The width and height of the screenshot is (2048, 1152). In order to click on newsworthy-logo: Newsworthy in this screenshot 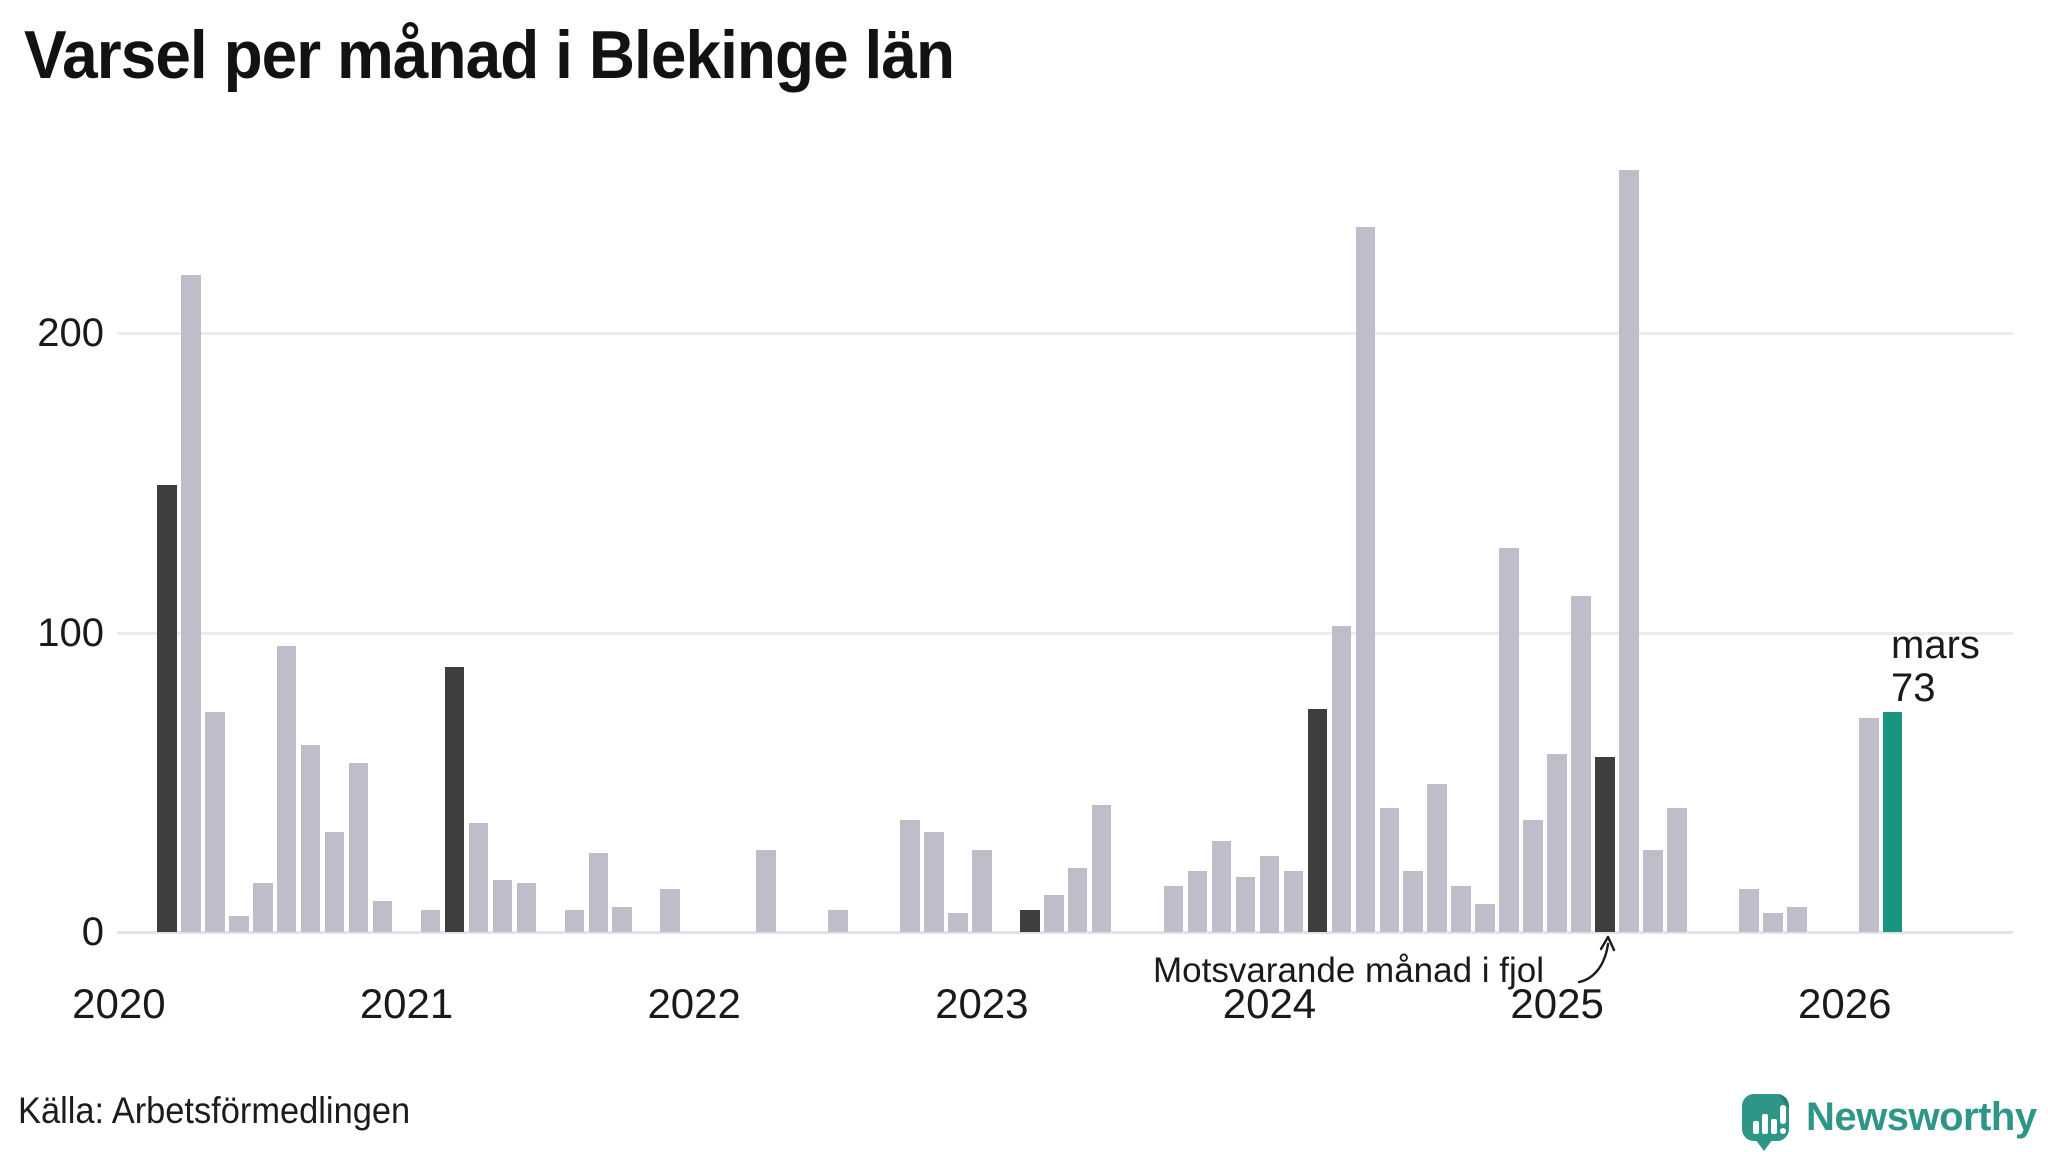, I will do `click(1889, 1122)`.